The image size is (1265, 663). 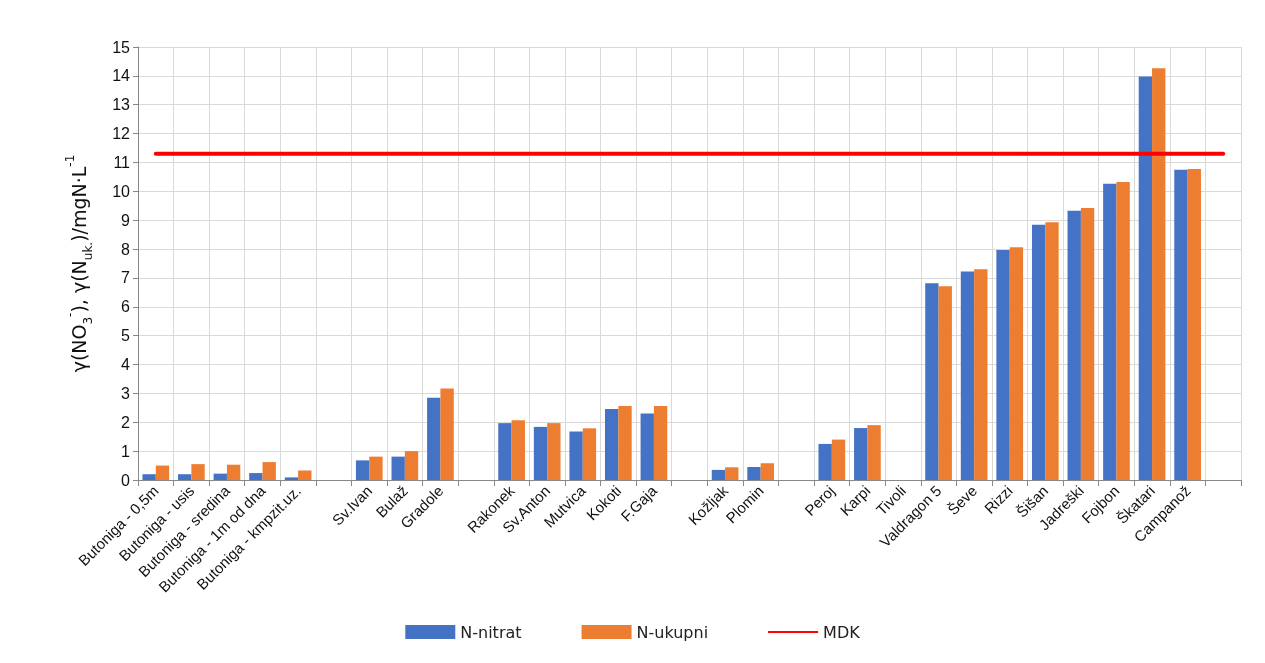 What do you see at coordinates (126, 278) in the screenshot?
I see `y-tick-label: 7` at bounding box center [126, 278].